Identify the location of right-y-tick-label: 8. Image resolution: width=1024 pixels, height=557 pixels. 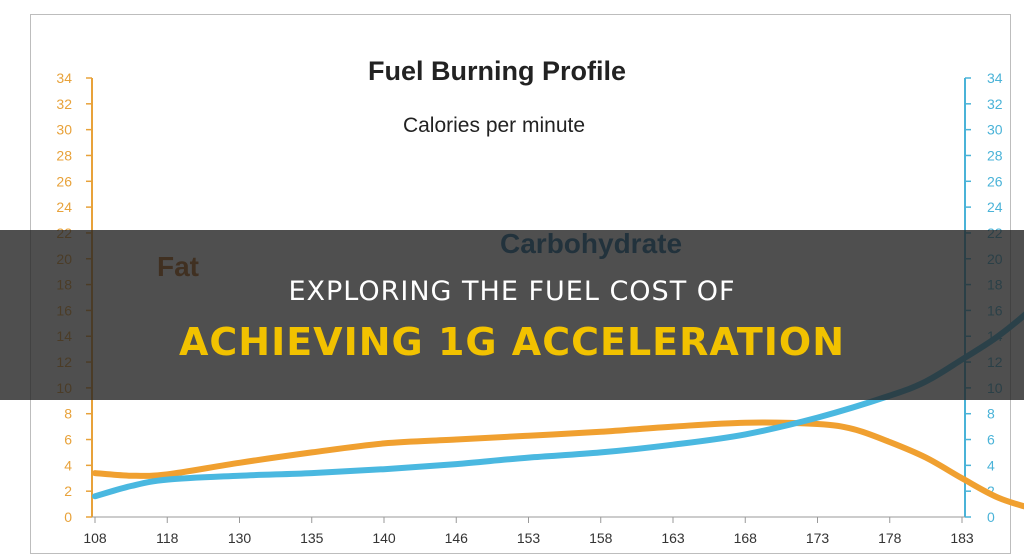
(991, 414).